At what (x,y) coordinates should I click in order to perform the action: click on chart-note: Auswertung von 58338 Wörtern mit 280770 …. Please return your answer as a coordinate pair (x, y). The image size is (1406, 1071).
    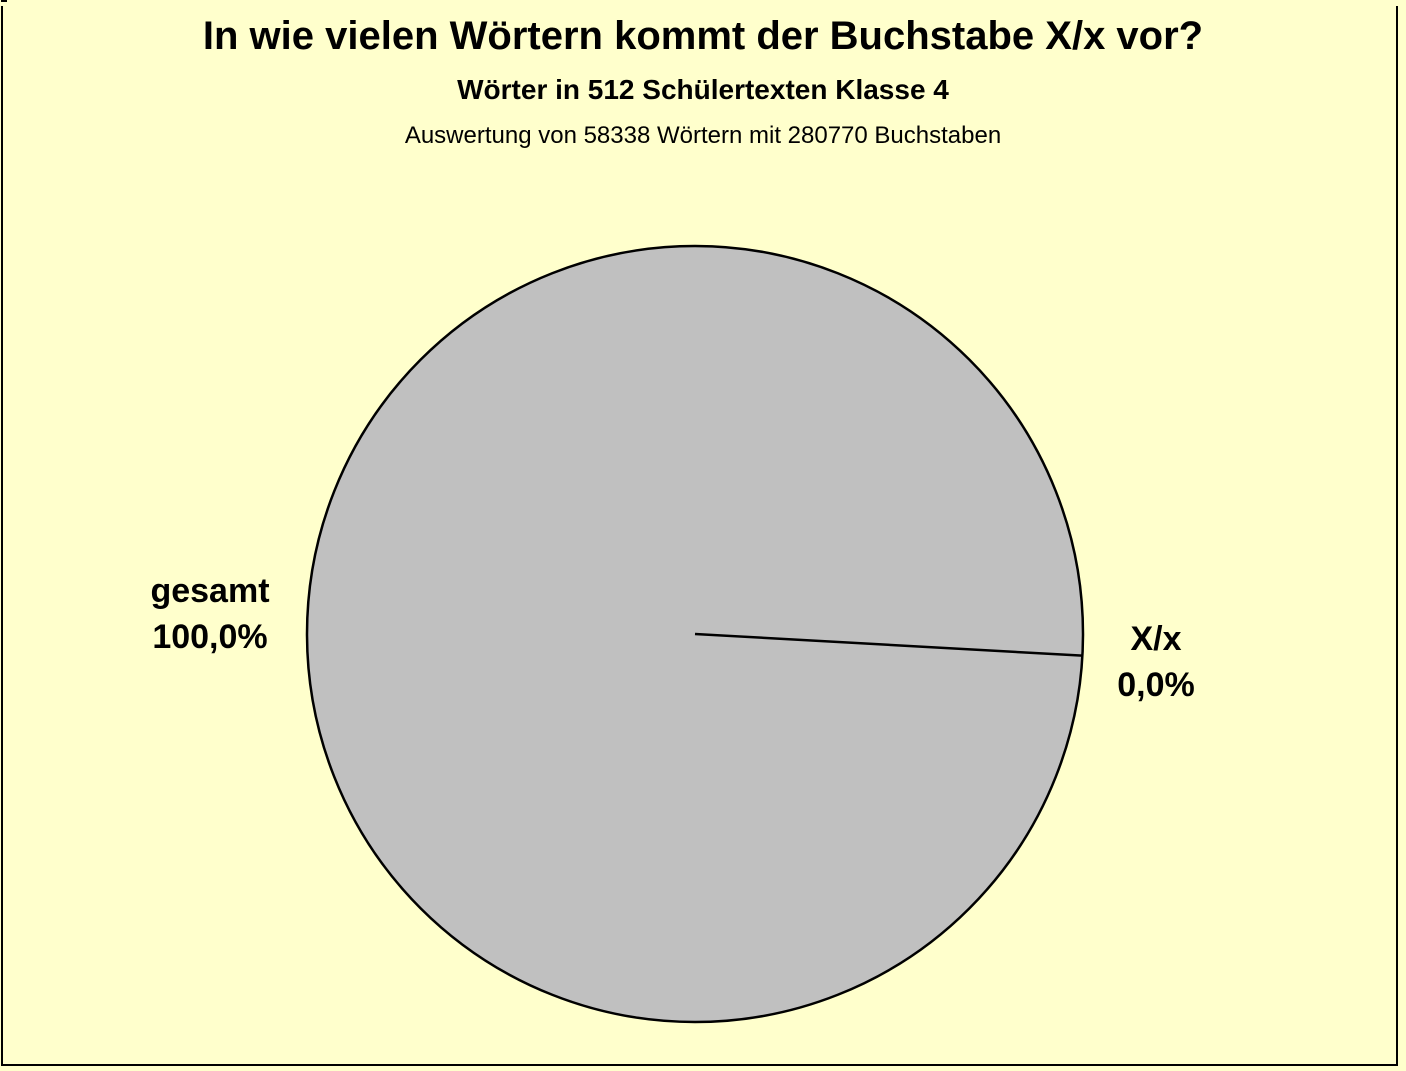
    Looking at the image, I should click on (703, 135).